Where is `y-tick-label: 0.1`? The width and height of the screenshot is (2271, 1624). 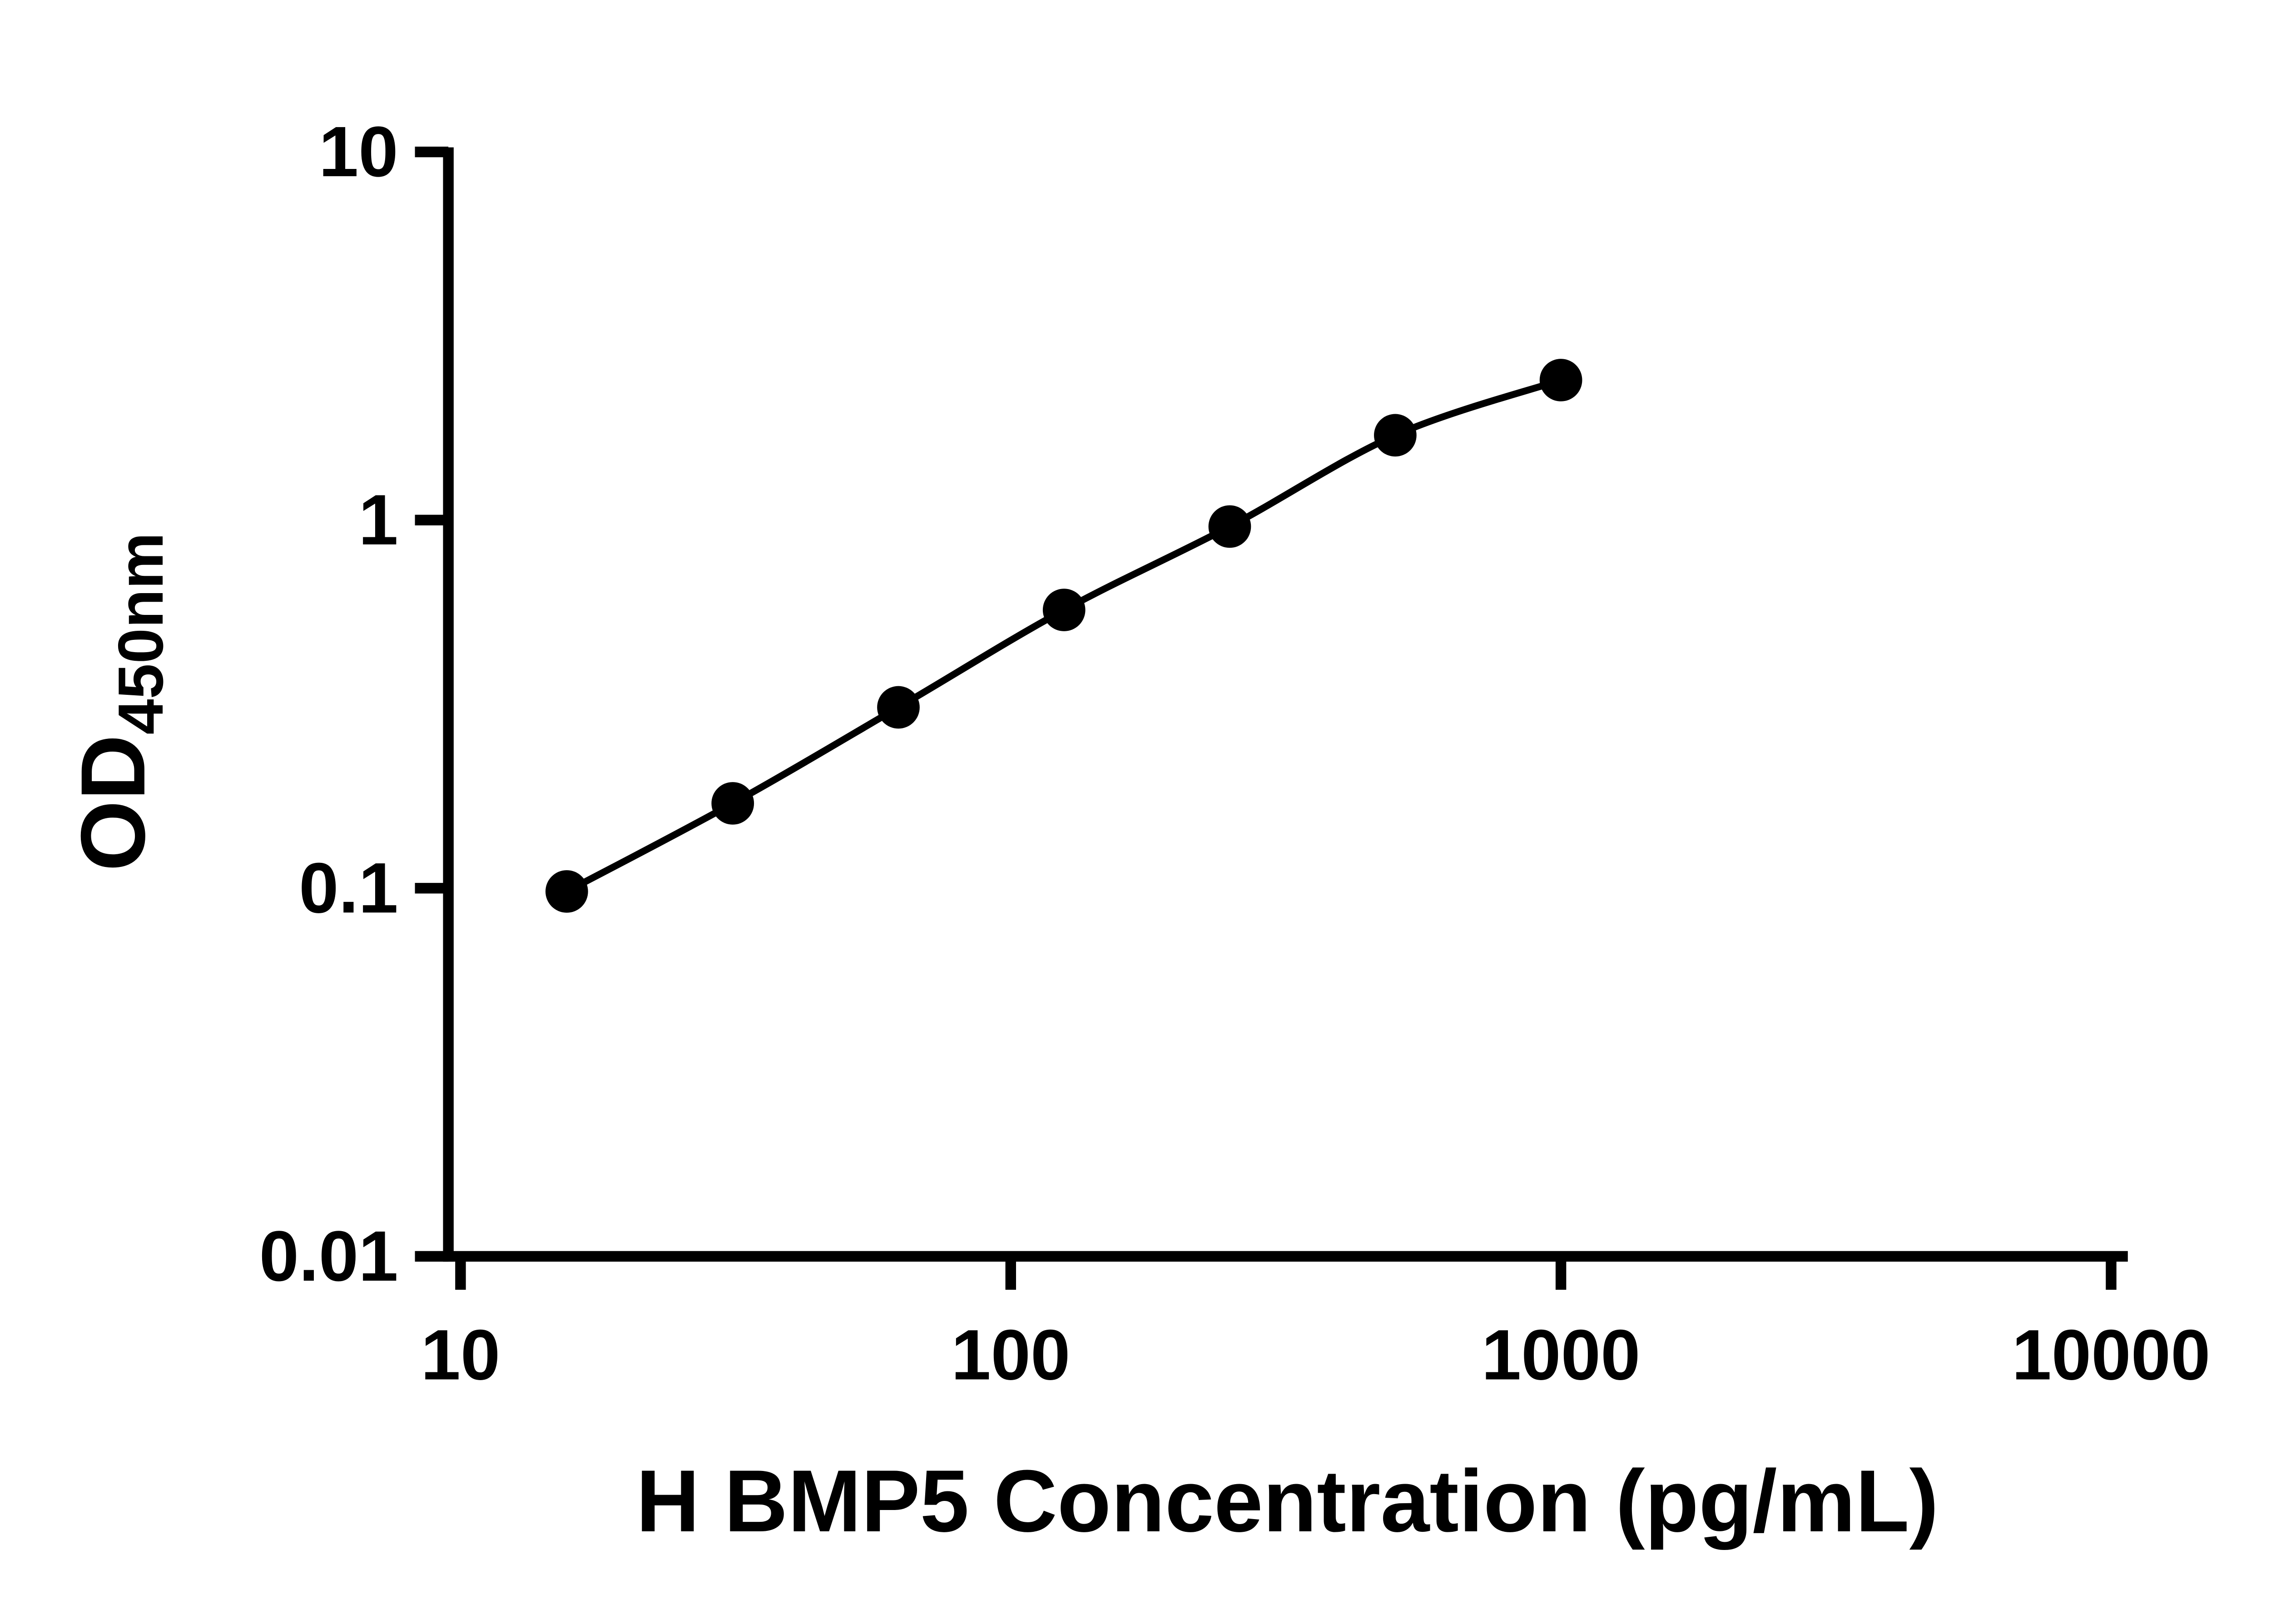 y-tick-label: 0.1 is located at coordinates (348, 888).